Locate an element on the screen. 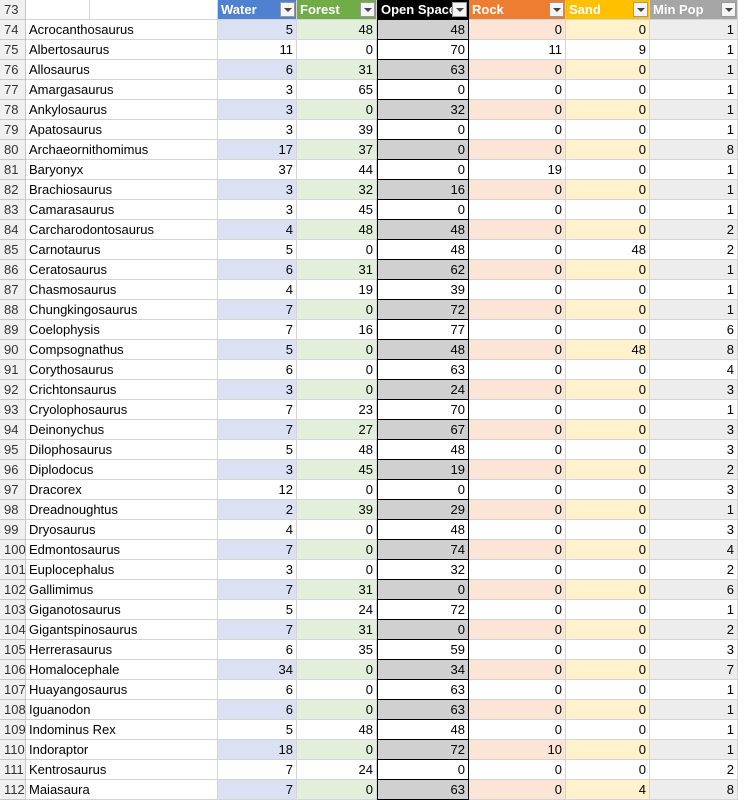 Image resolution: width=749 pixels, height=800 pixels. value-cell: 62 is located at coordinates (423, 270).